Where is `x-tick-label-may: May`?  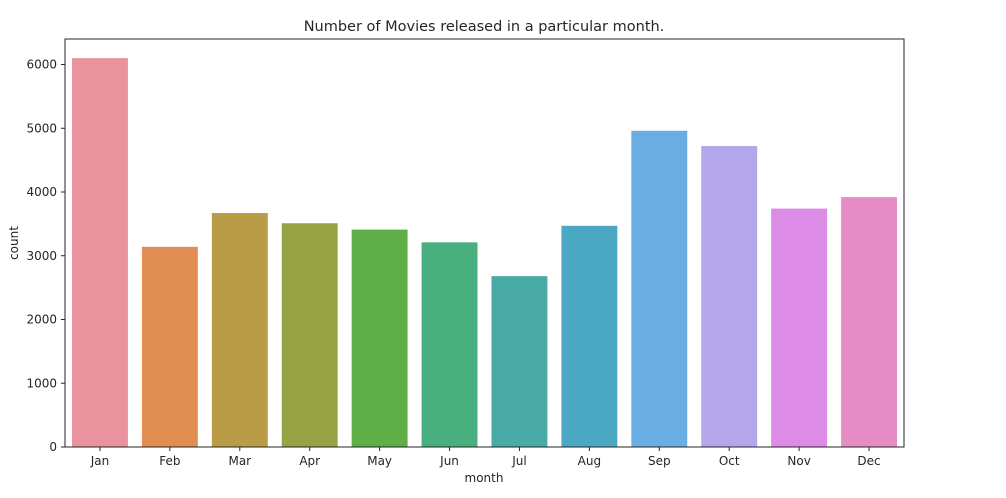 x-tick-label-may: May is located at coordinates (379, 461).